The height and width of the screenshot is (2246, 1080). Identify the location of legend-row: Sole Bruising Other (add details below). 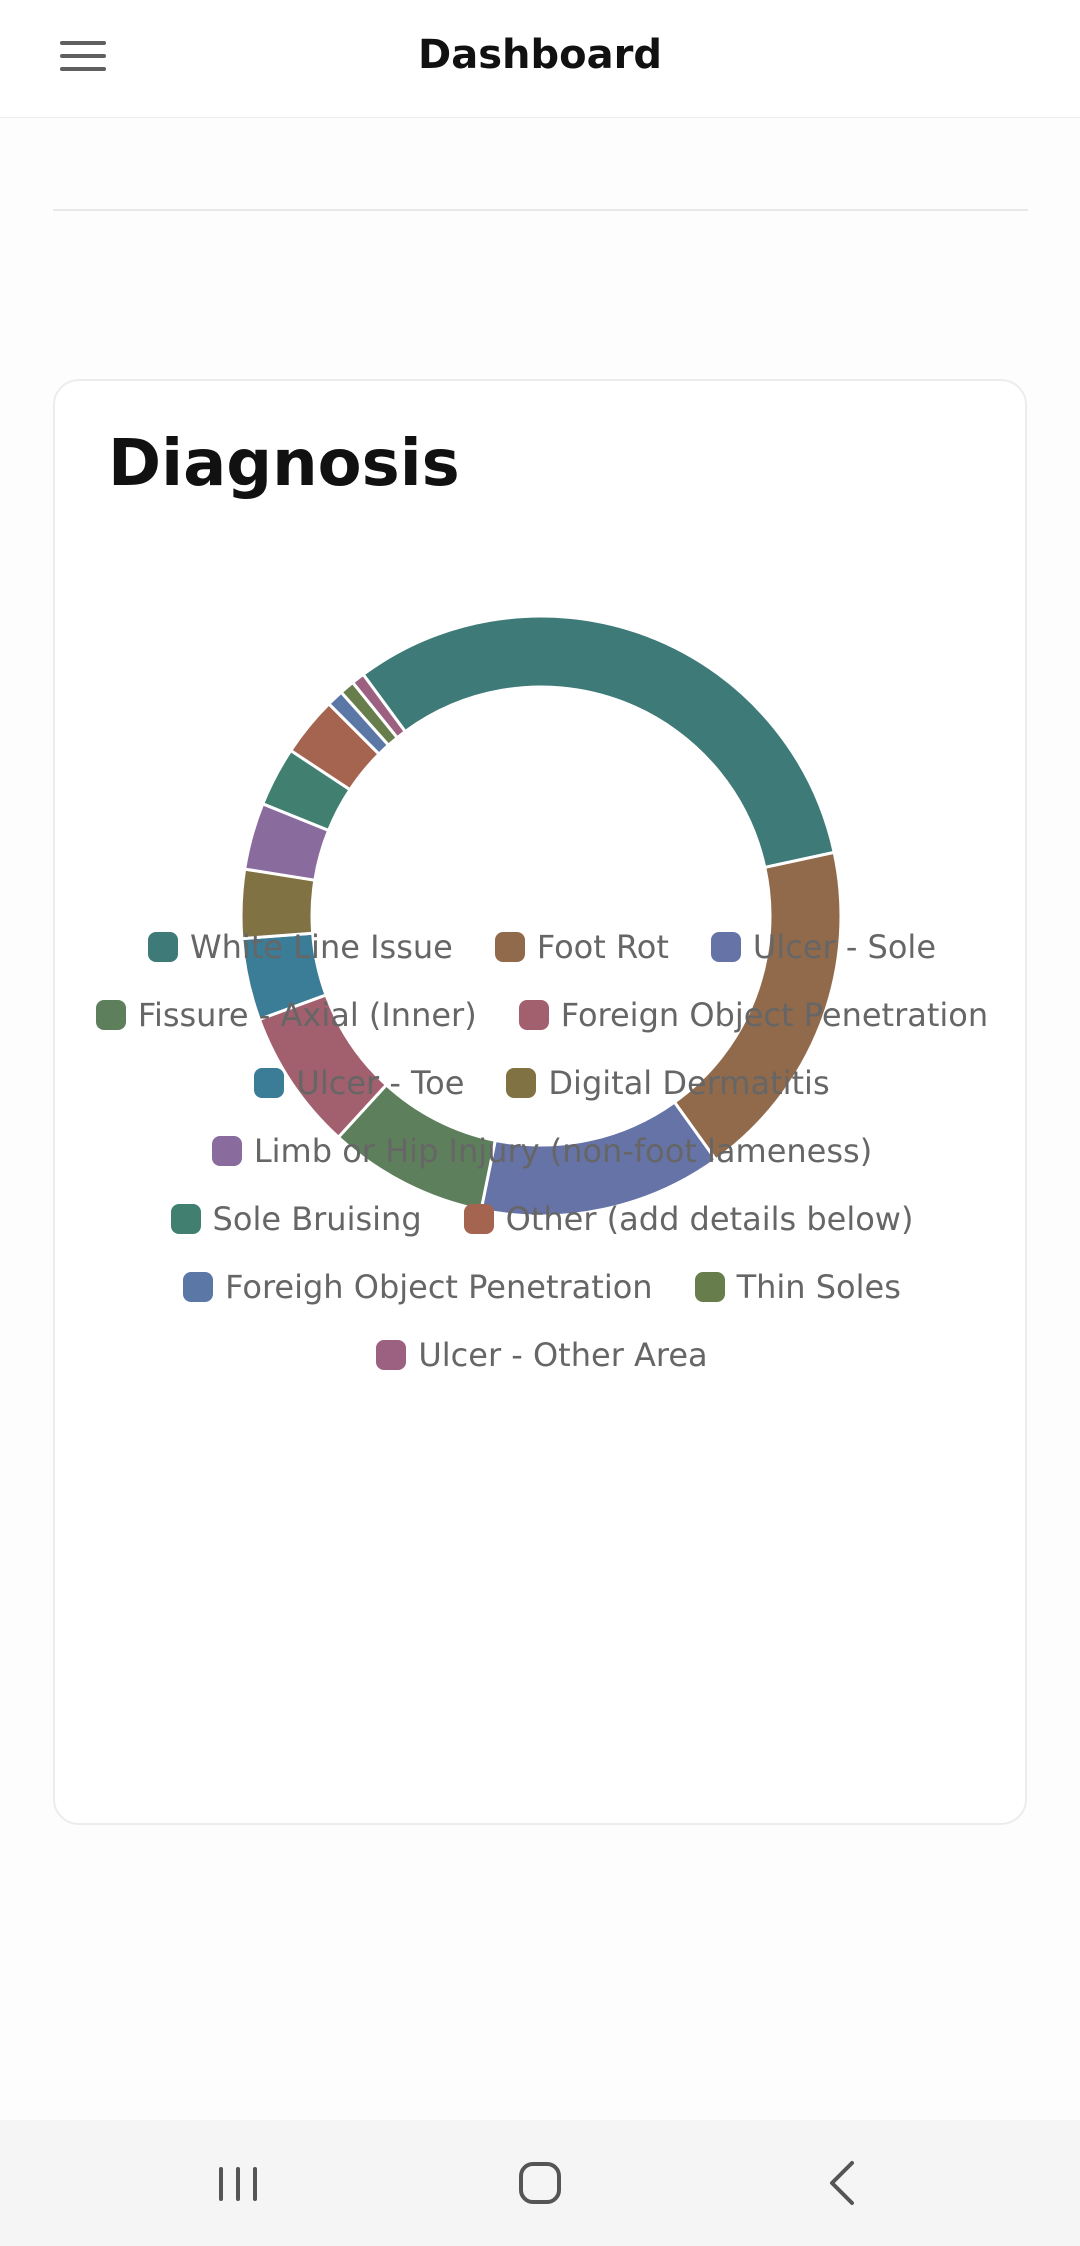
(542, 1219).